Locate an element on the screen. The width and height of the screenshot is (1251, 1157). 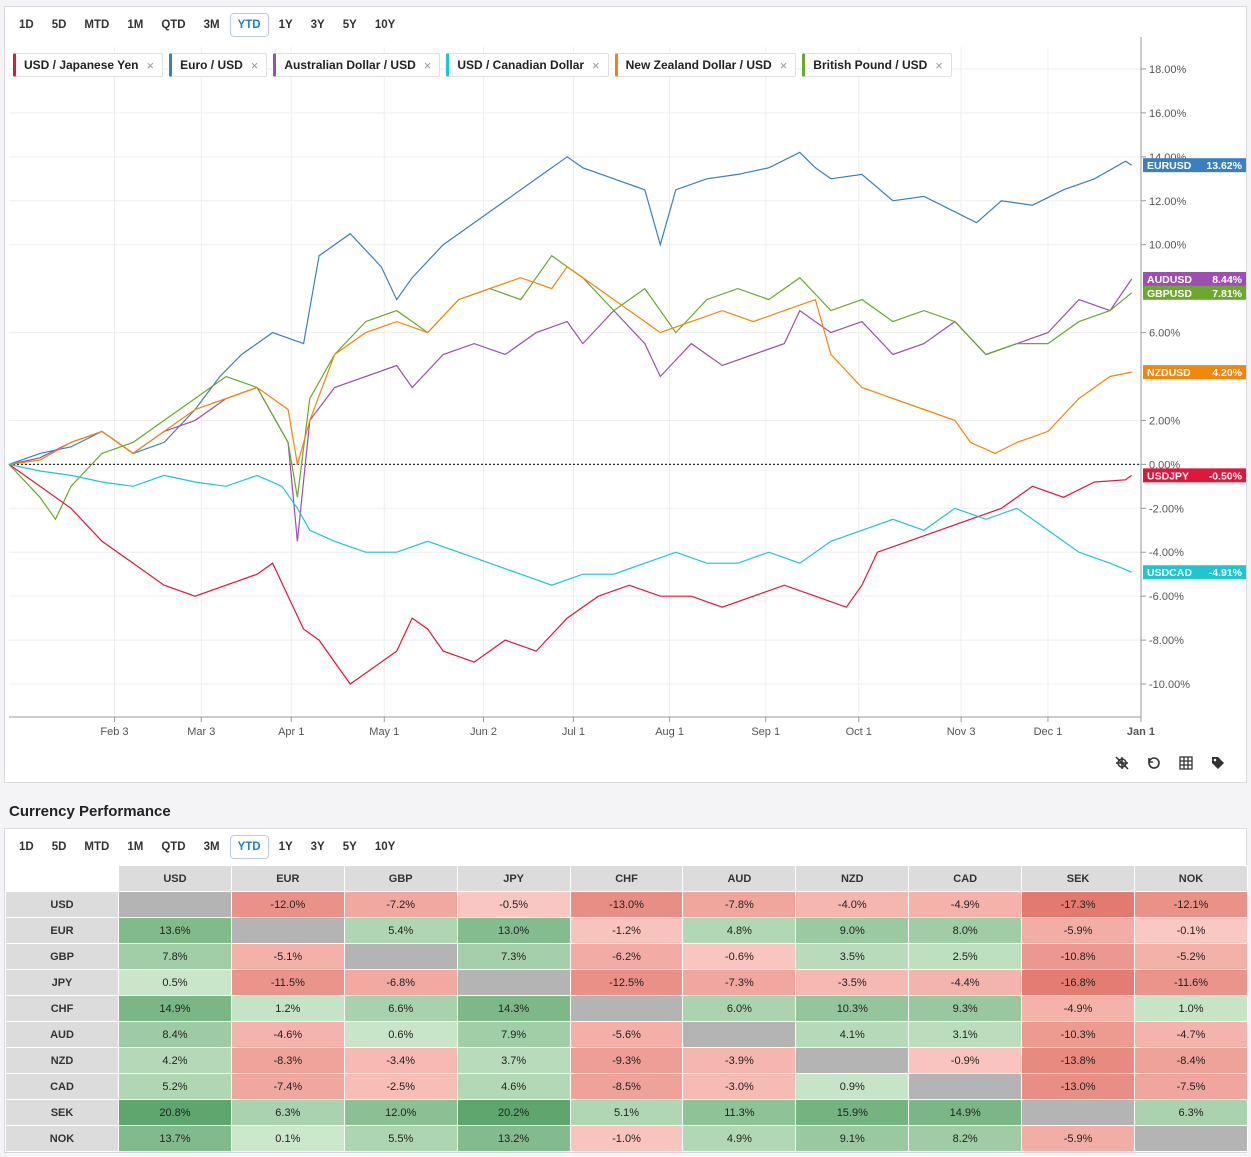
last-value: -4.91% is located at coordinates (1226, 573).